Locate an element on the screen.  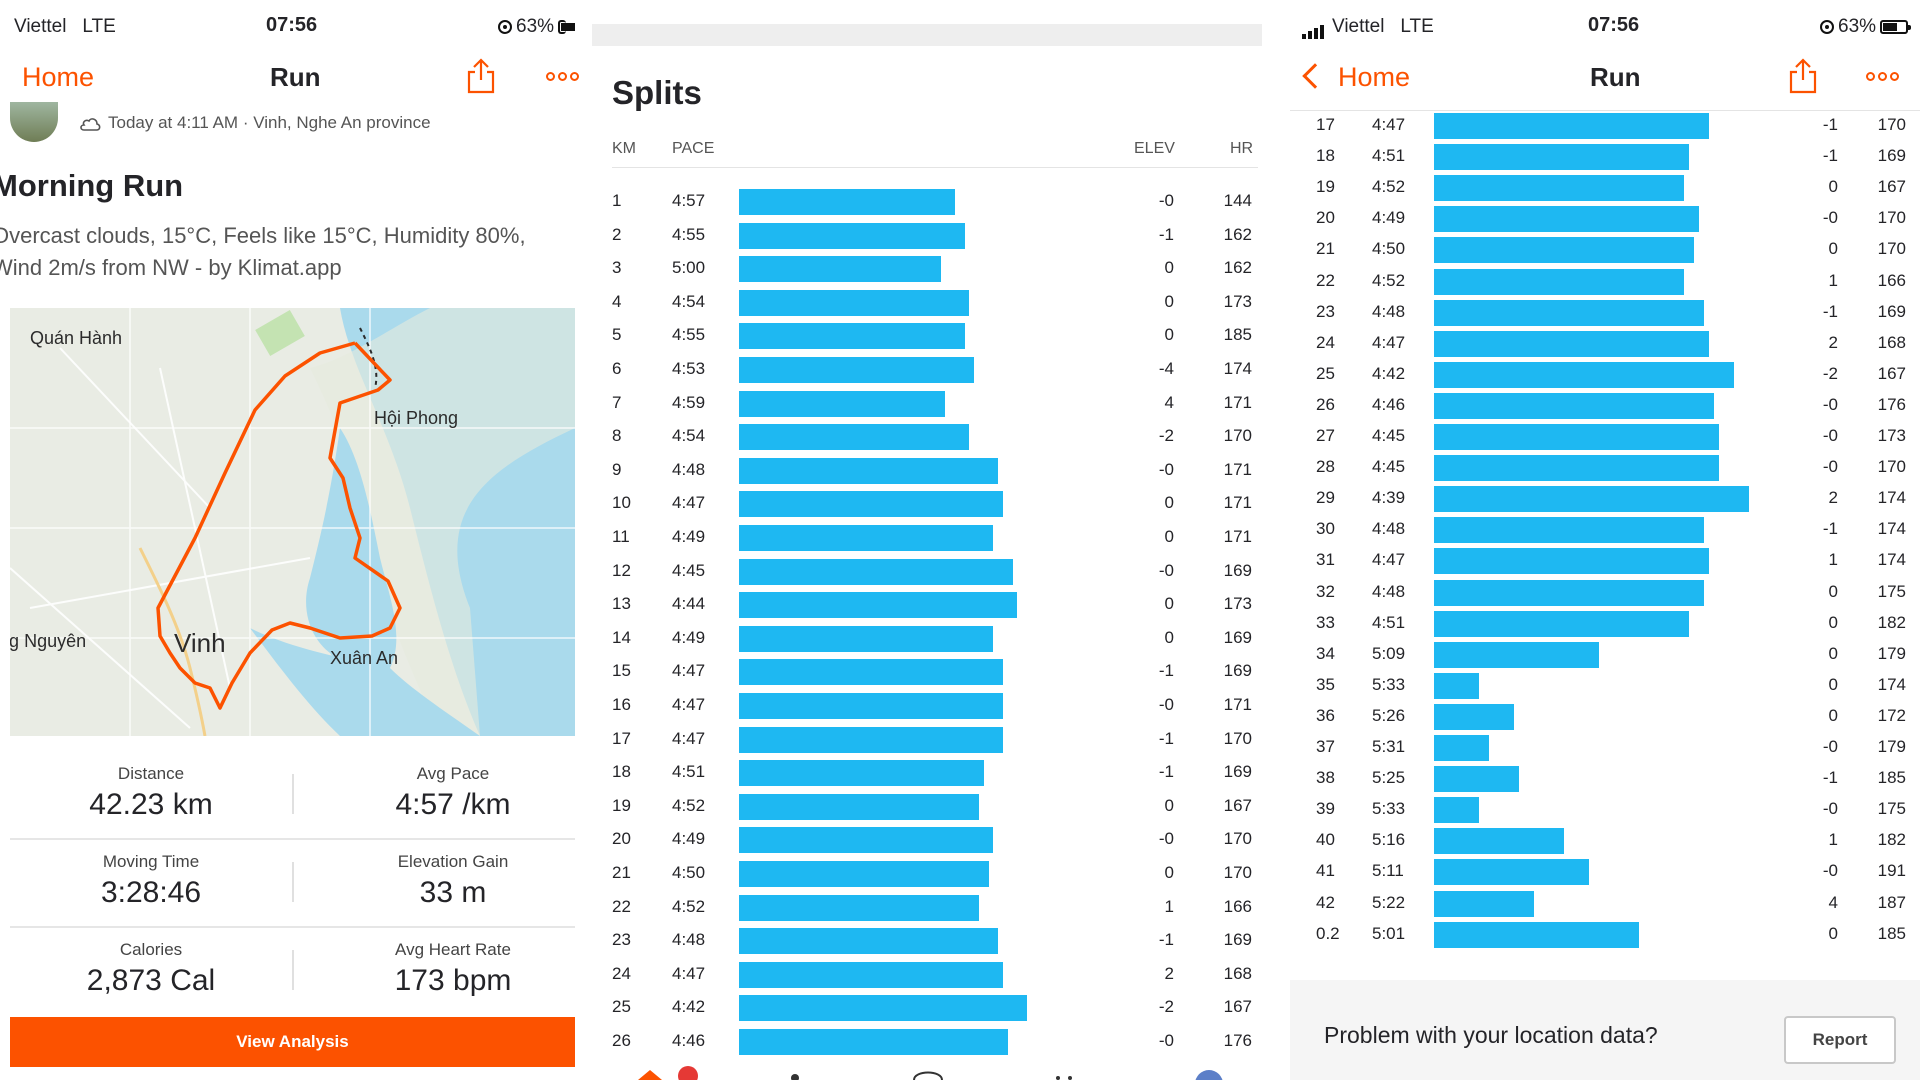
split-pace: 4:55 is located at coordinates (689, 335).